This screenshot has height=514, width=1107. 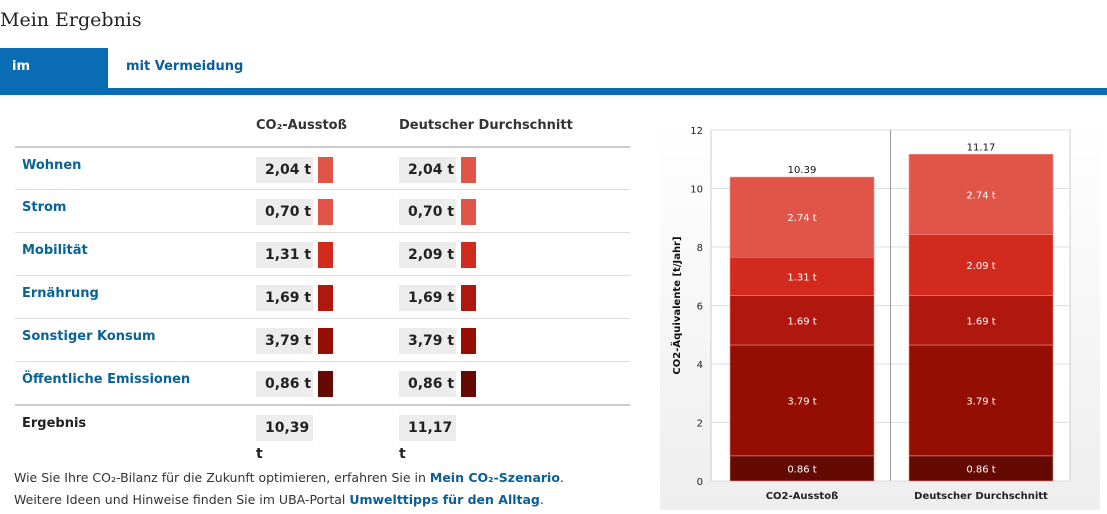 I want to click on own-value: 3,79 t, so click(x=284, y=341).